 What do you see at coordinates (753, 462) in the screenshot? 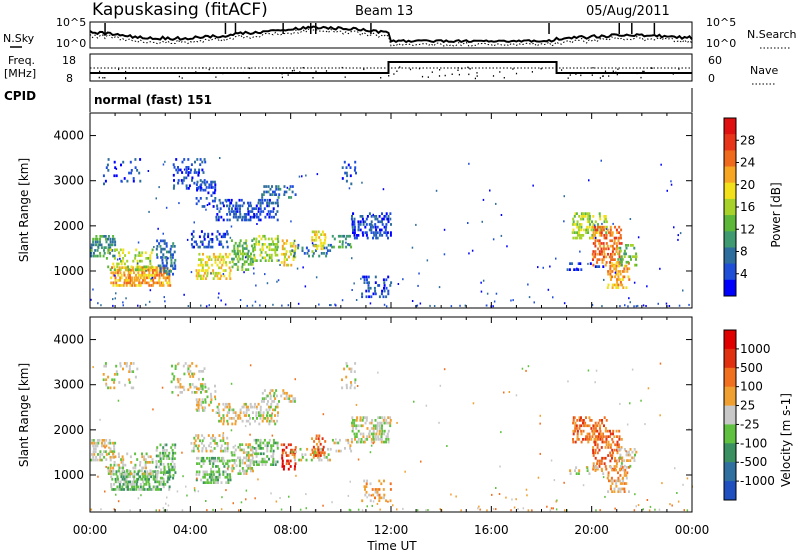
I see `velocity-colorbar-tick-label-6: -500` at bounding box center [753, 462].